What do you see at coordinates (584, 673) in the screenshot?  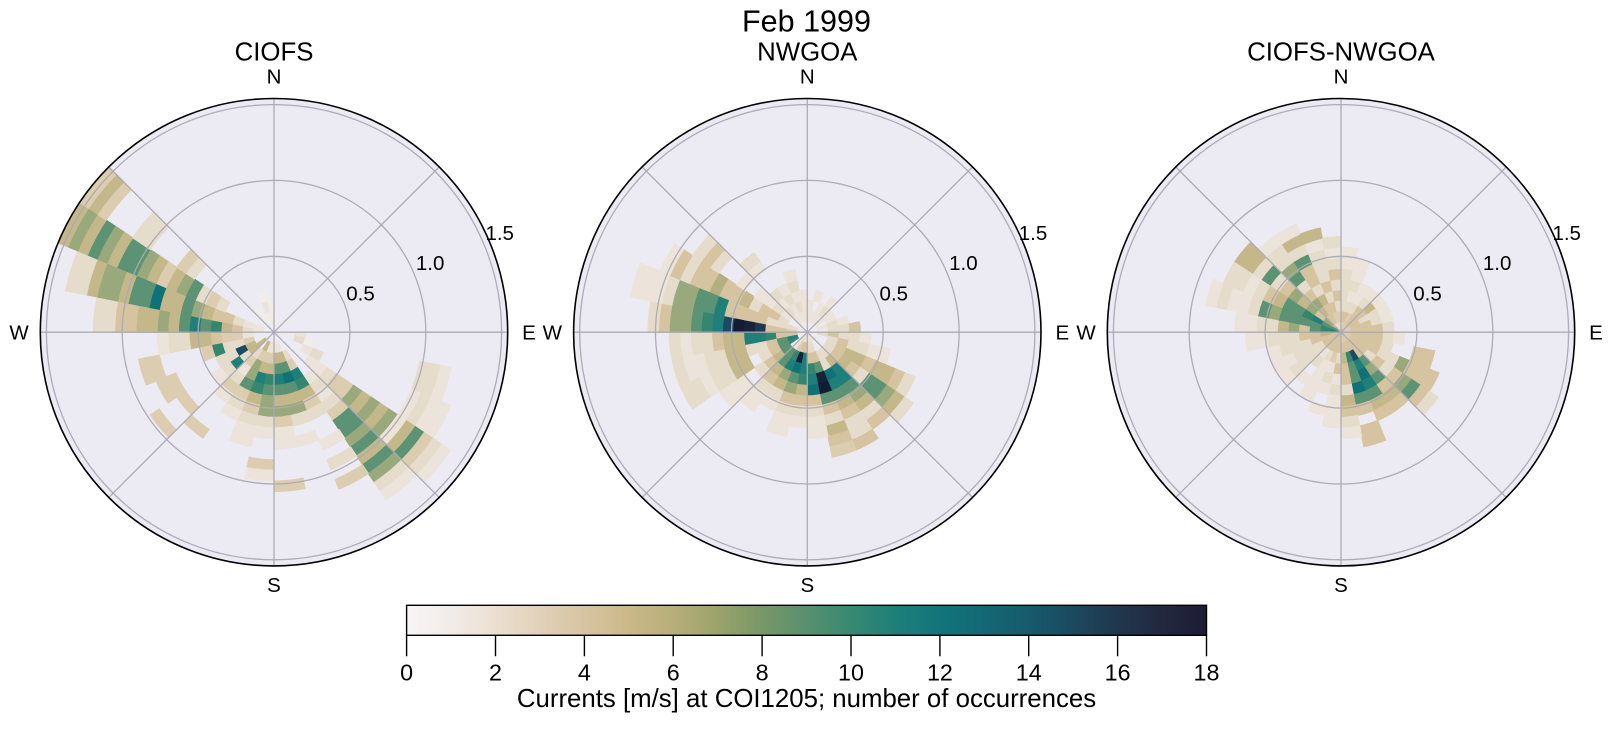 I see `svg-text: 4` at bounding box center [584, 673].